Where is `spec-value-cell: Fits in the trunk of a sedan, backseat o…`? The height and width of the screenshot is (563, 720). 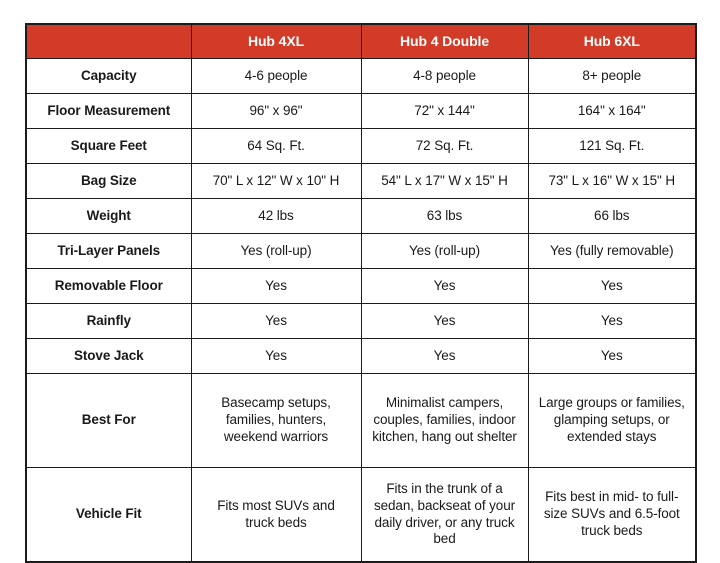 spec-value-cell: Fits in the trunk of a sedan, backseat o… is located at coordinates (444, 515).